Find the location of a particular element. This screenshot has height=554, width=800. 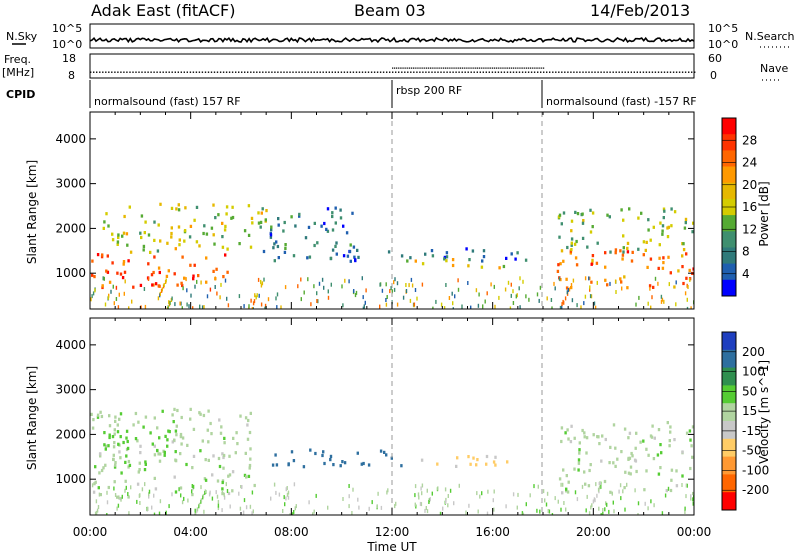

y-tick-label: 3000 is located at coordinates (70, 184).